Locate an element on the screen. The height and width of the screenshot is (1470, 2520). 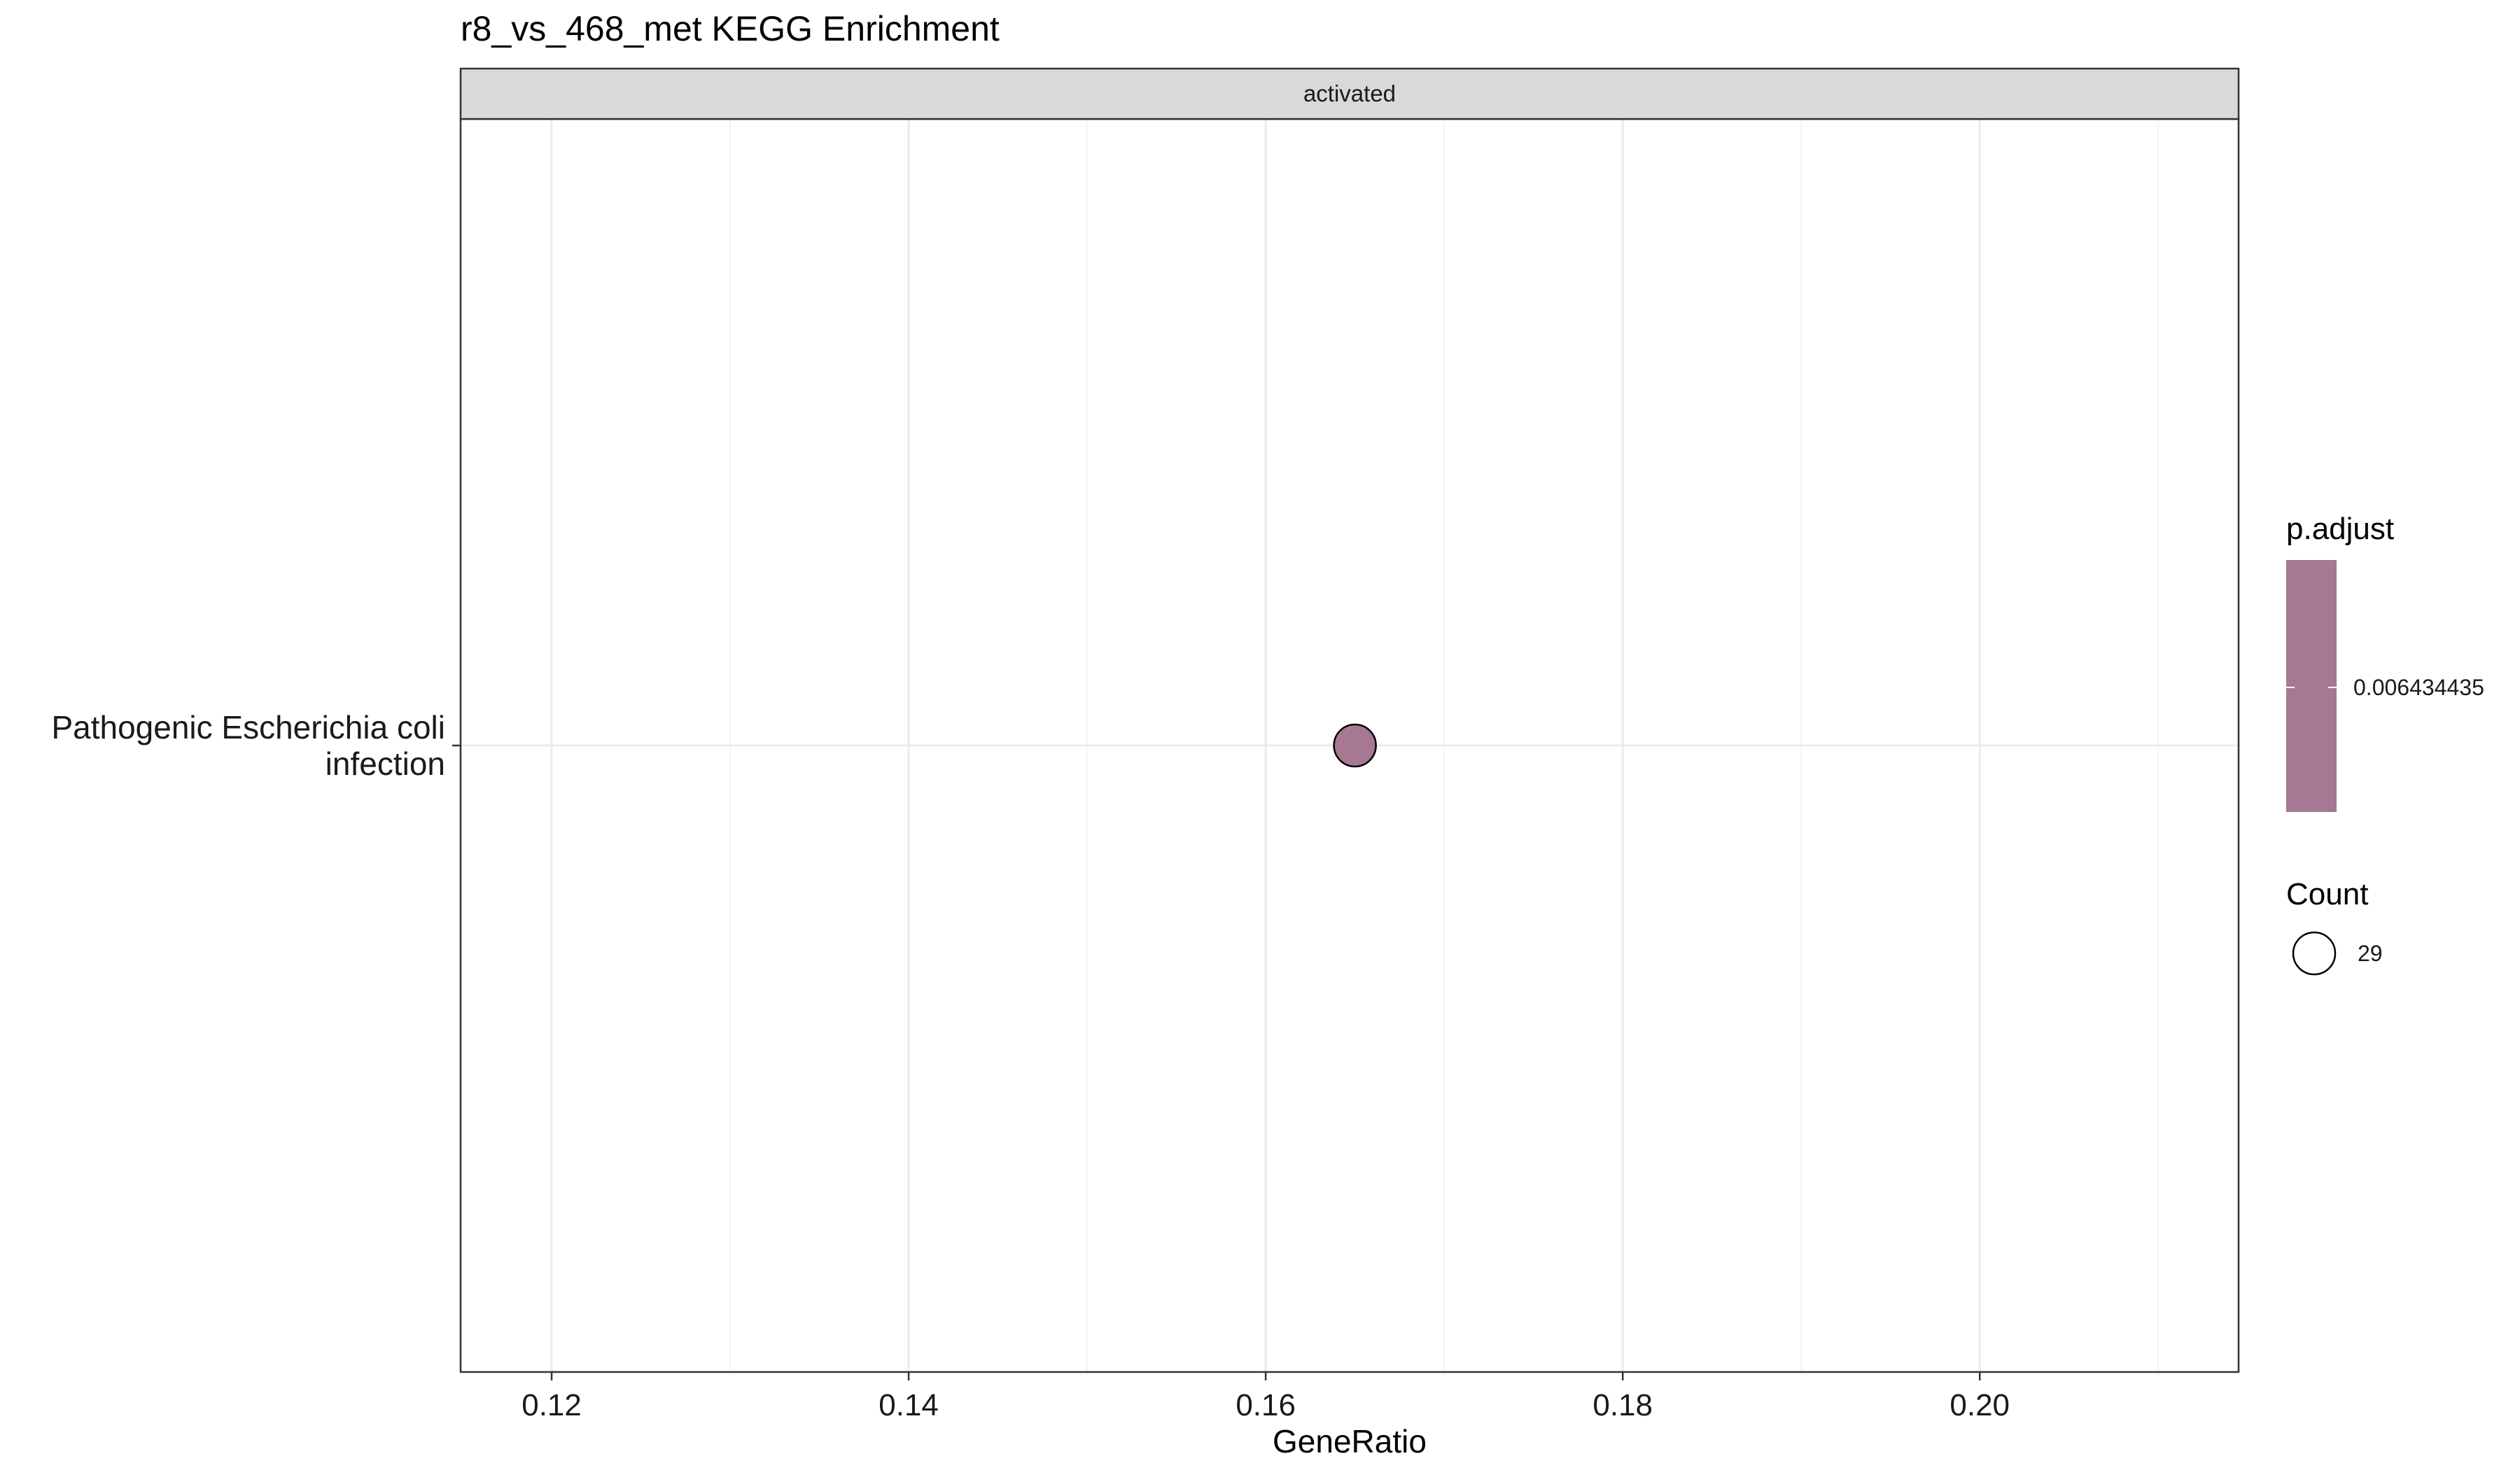
x-tick-label: 0.18 is located at coordinates (1622, 1405).